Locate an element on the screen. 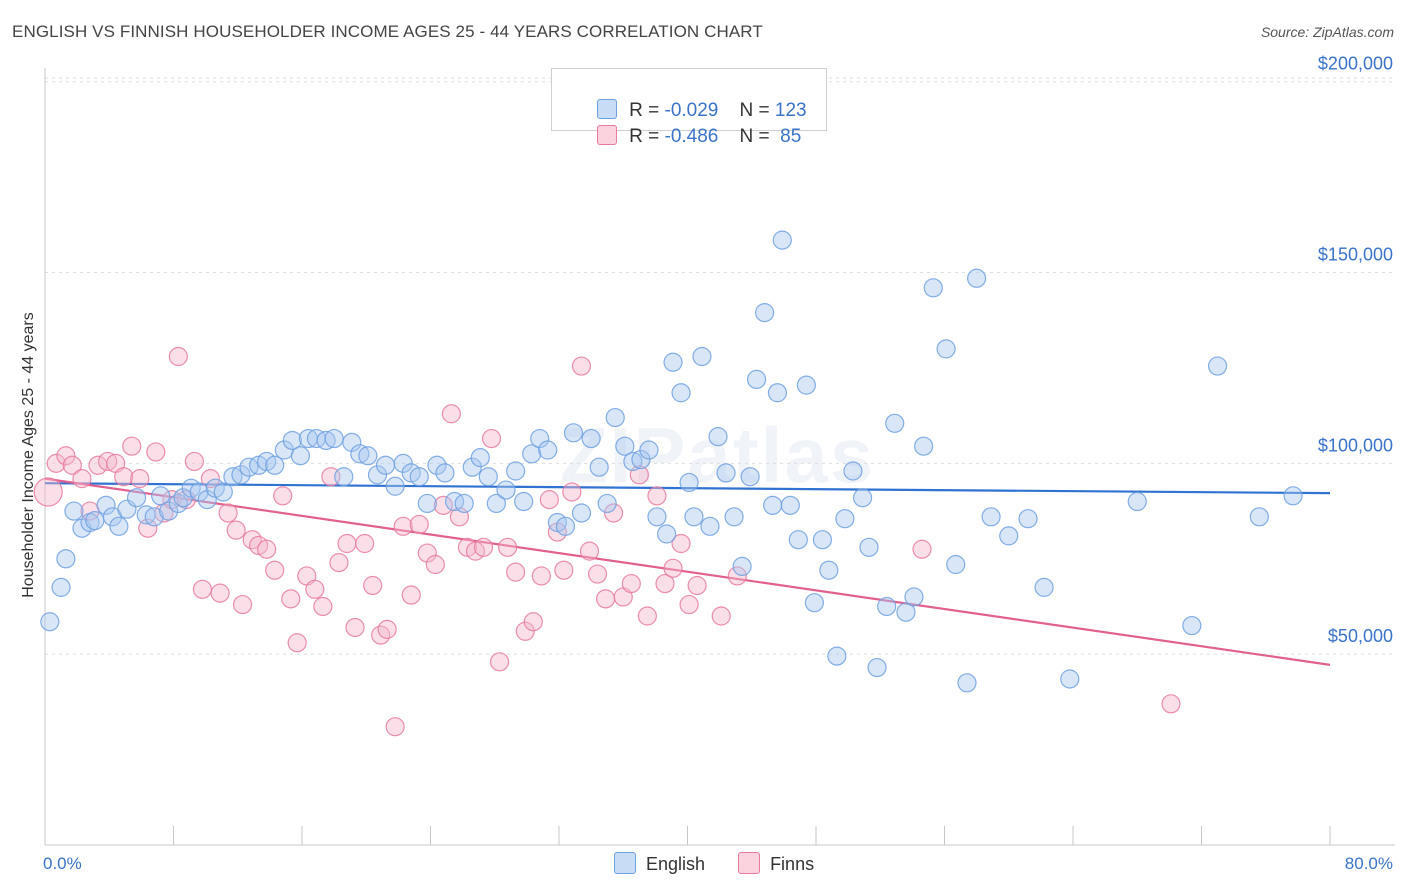  legend-n-value: 85 is located at coordinates (788, 136).